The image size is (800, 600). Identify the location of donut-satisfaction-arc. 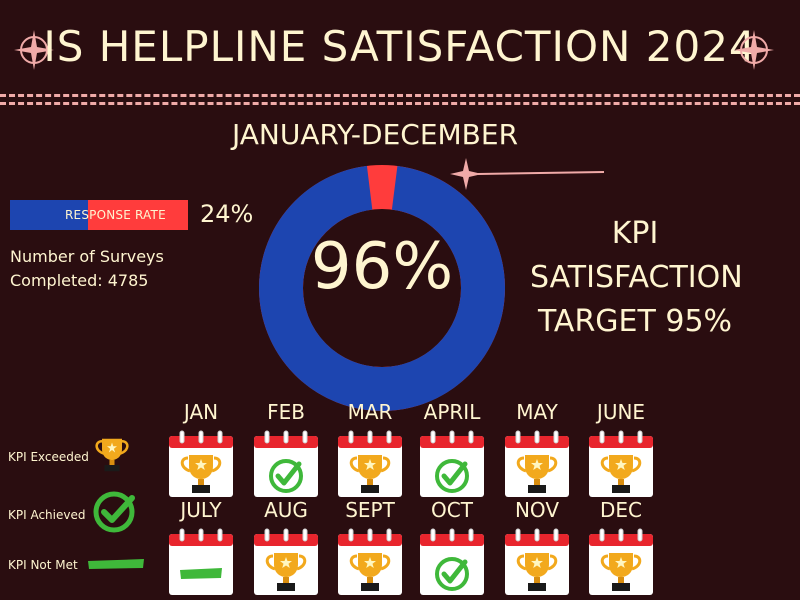
(382, 288).